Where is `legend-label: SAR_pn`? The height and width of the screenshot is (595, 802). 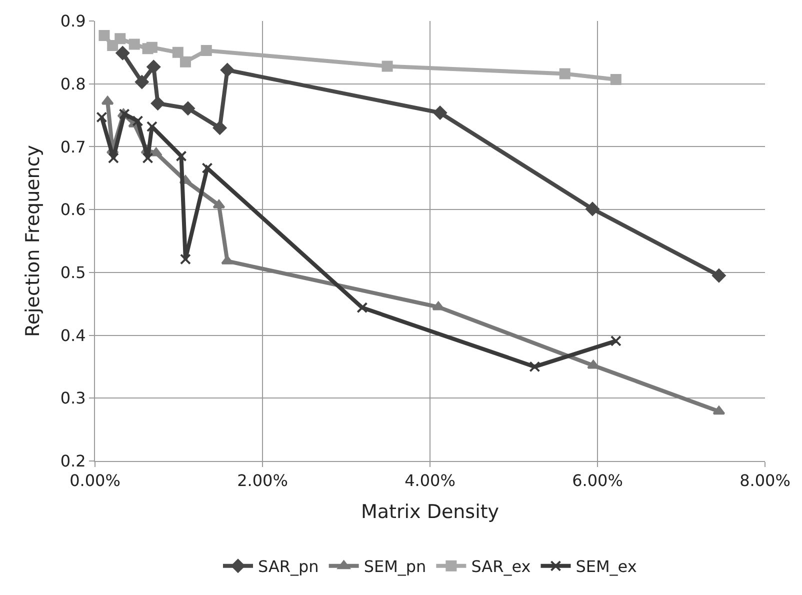 legend-label: SAR_pn is located at coordinates (288, 566).